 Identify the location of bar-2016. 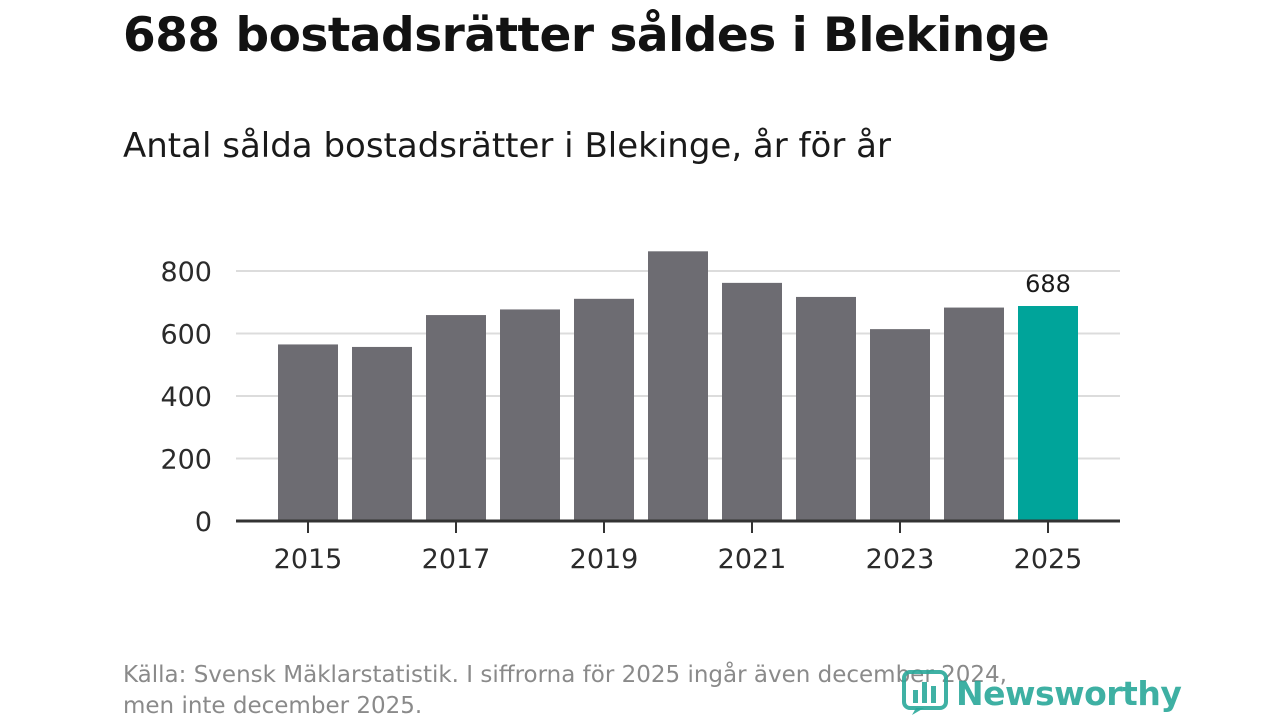
(382, 433).